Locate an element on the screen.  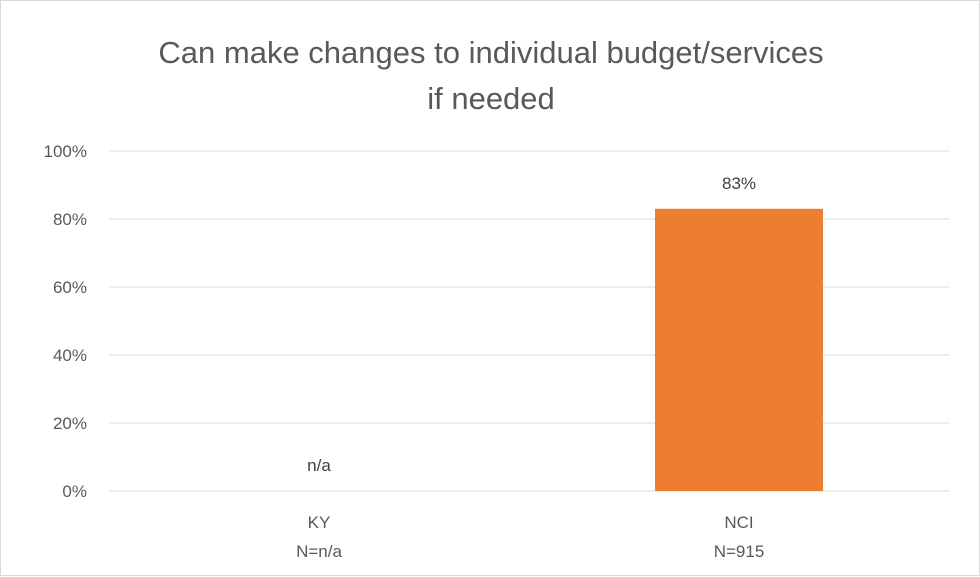
x-axis: KY N=n/a NCI N=915 is located at coordinates (530, 537).